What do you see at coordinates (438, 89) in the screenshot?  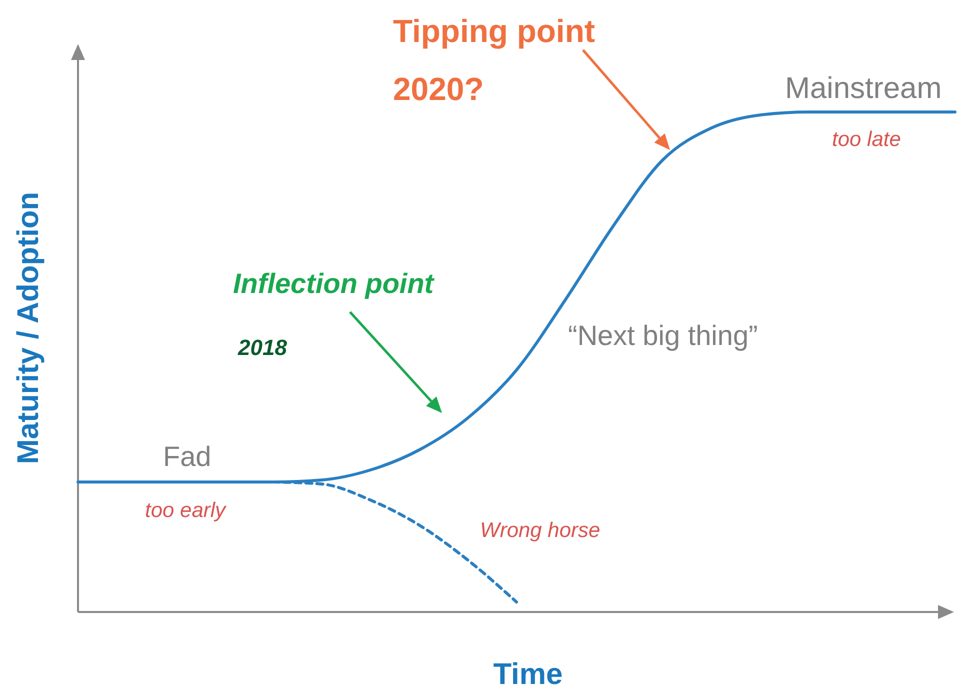 I see `text: 2020?` at bounding box center [438, 89].